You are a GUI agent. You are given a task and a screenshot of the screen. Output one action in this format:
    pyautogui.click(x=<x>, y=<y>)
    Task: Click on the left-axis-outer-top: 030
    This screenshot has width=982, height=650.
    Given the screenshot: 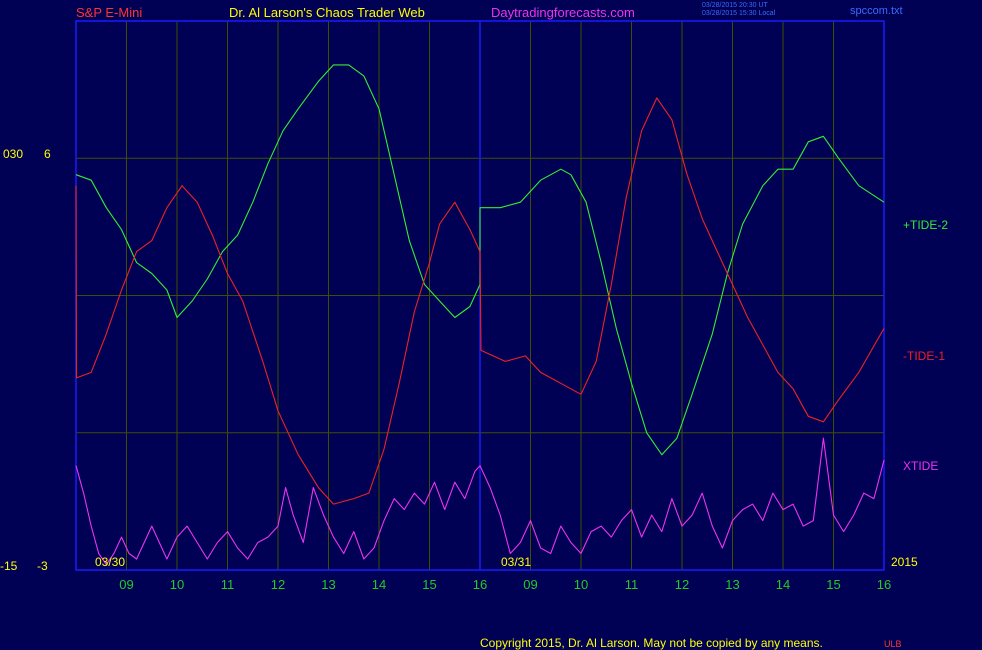 What is the action you would take?
    pyautogui.click(x=13, y=154)
    